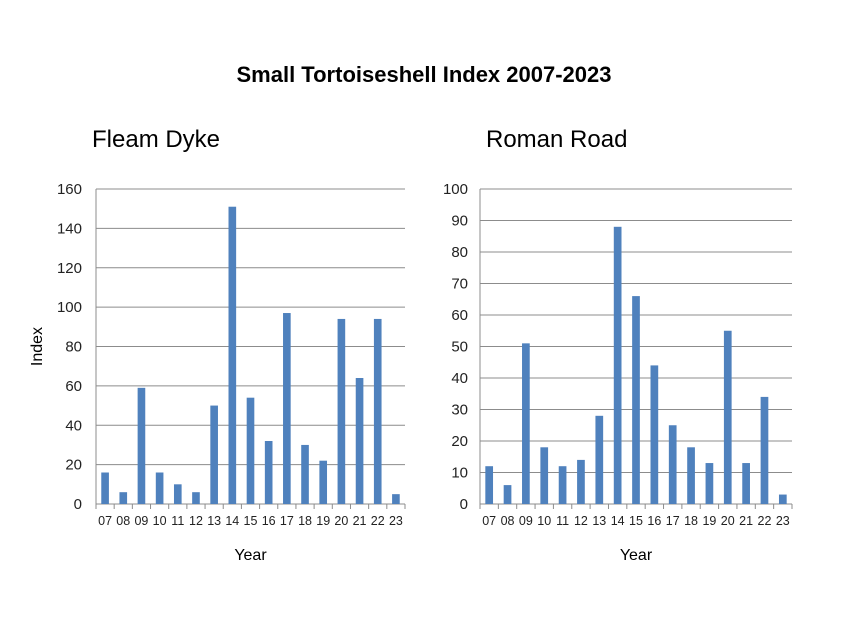 This screenshot has width=848, height=636. Describe the element at coordinates (636, 521) in the screenshot. I see `roman-x-tick-label: 15` at that location.